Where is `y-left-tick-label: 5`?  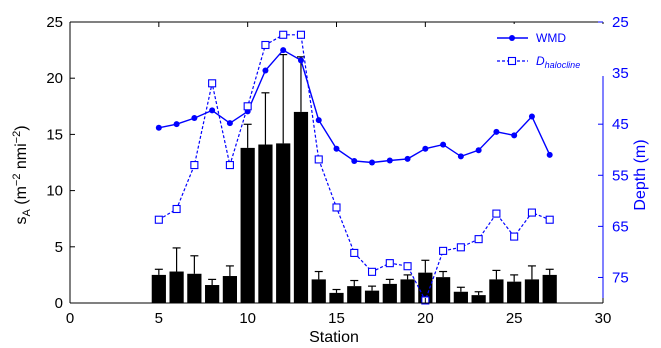
y-left-tick-label: 5 is located at coordinates (59, 247).